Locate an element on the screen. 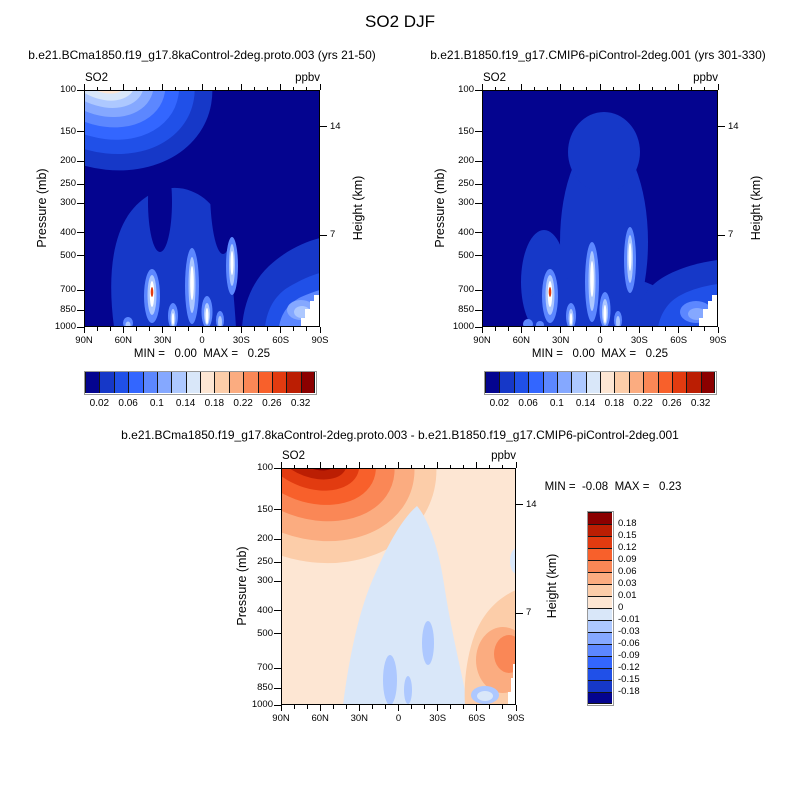 The height and width of the screenshot is (800, 800). pressure-tick-label: 850 is located at coordinates (68, 310).